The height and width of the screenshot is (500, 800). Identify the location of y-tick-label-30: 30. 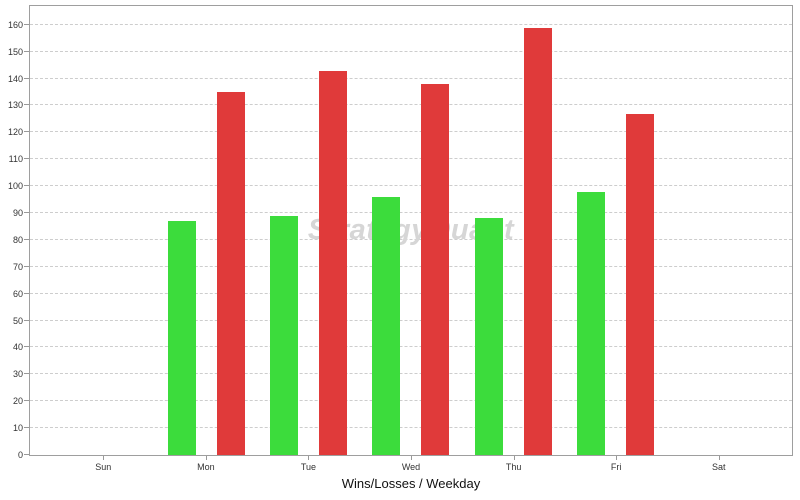
(17, 374).